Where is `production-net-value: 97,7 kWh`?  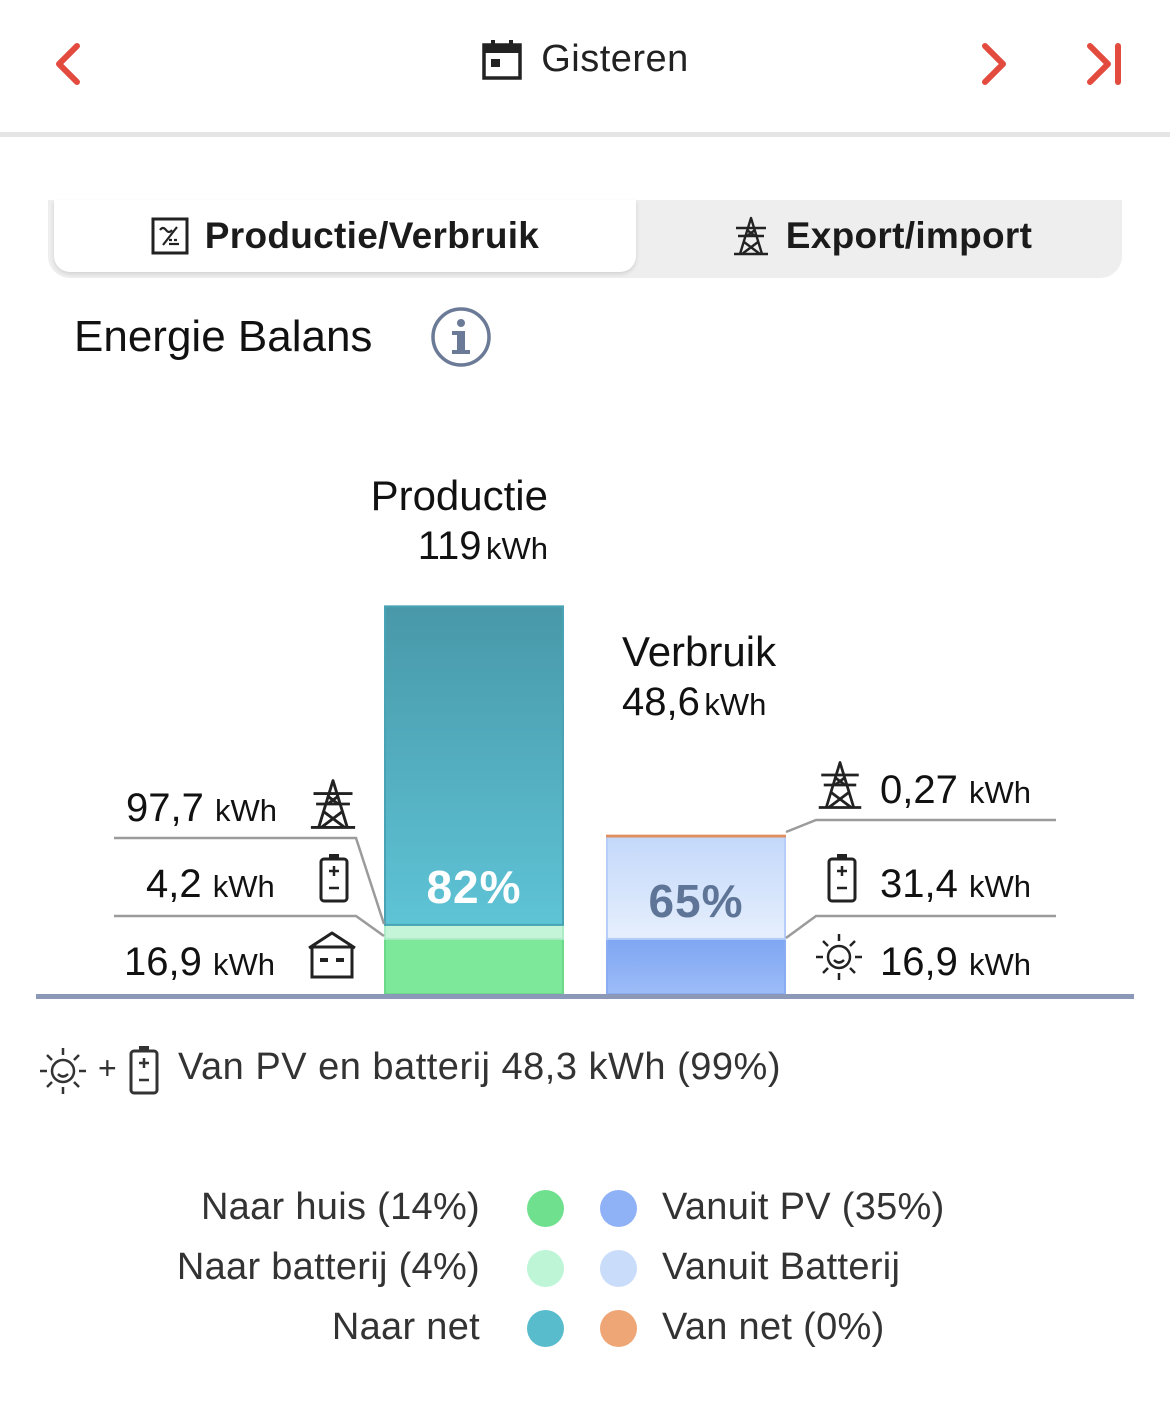 production-net-value: 97,7 kWh is located at coordinates (201, 808).